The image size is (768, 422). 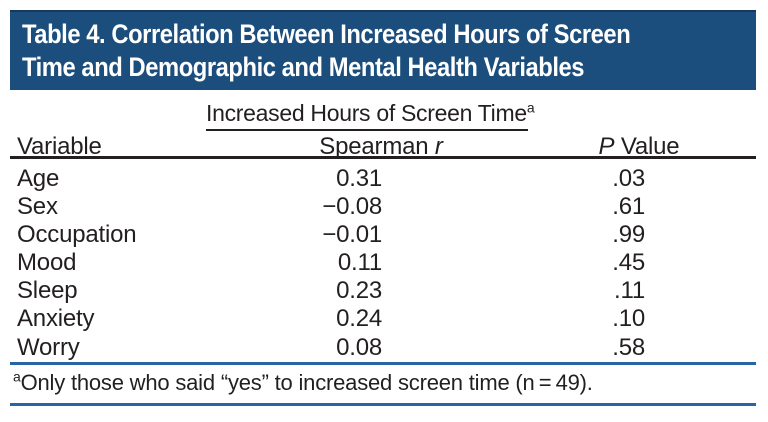 What do you see at coordinates (47, 263) in the screenshot?
I see `cell-variable: Mood` at bounding box center [47, 263].